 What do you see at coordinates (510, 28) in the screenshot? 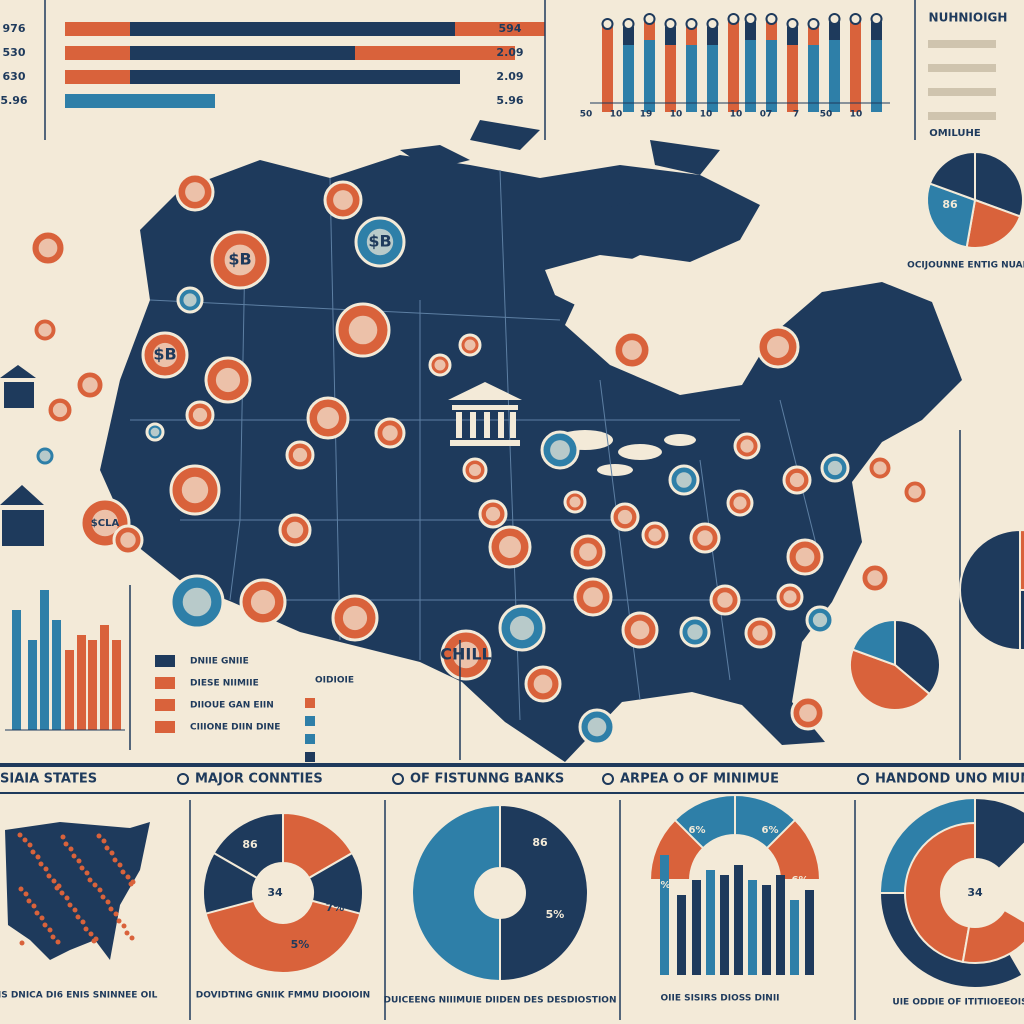
I see `label: 594` at bounding box center [510, 28].